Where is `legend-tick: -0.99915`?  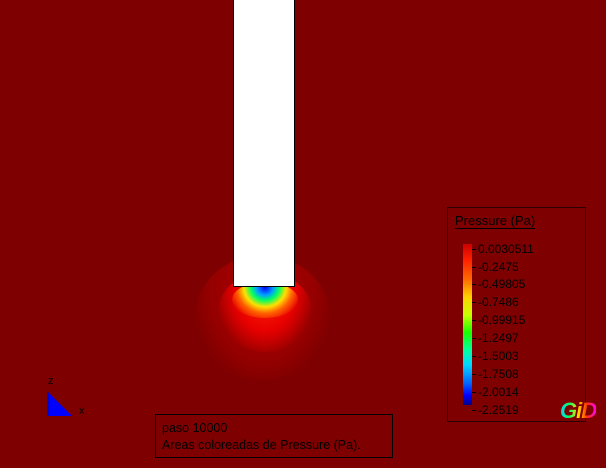 legend-tick: -0.99915 is located at coordinates (498, 320).